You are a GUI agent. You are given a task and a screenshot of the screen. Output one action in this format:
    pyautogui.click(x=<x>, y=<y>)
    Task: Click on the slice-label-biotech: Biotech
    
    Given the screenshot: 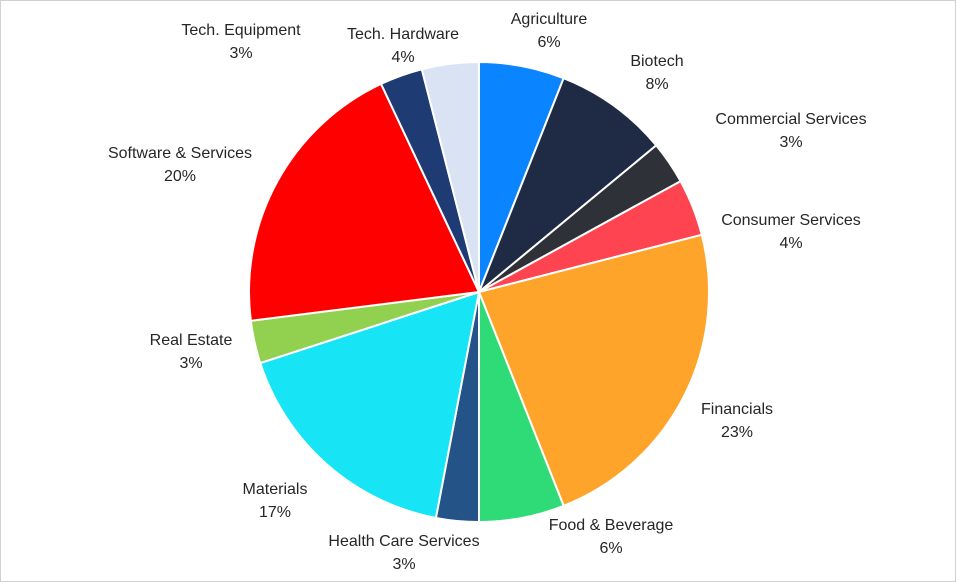 What is the action you would take?
    pyautogui.click(x=656, y=61)
    